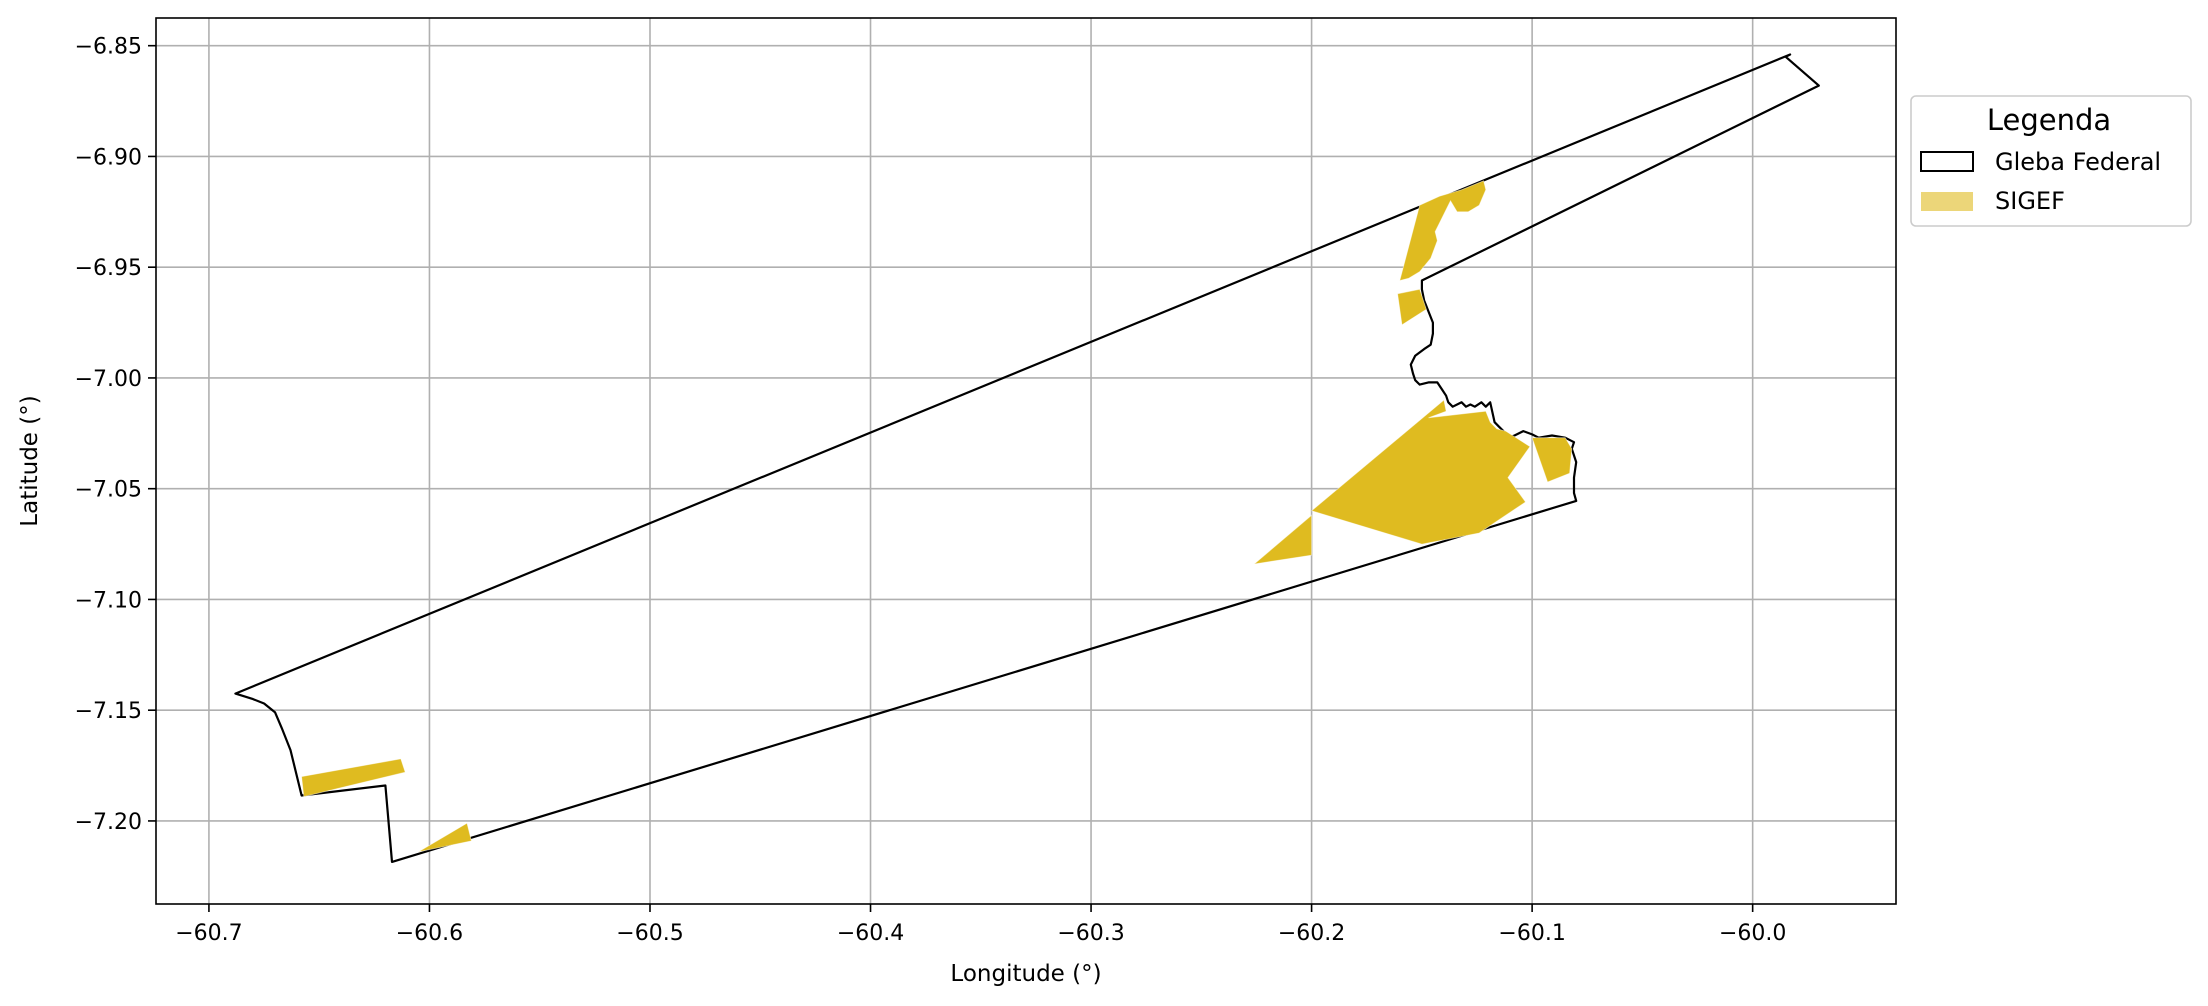 The width and height of the screenshot is (2208, 1006). I want to click on legend-label-gleba-federal: Gleba Federal, so click(2078, 162).